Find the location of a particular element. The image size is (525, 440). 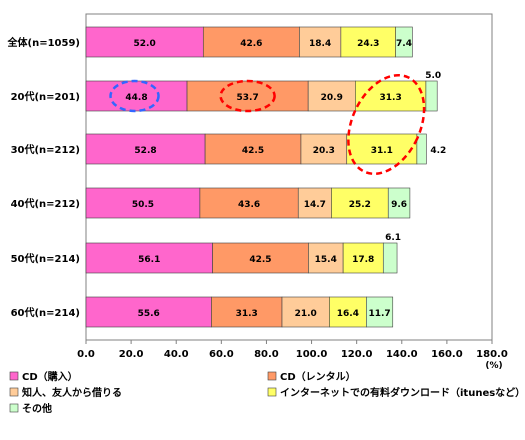

x-tick-label: 80.0 is located at coordinates (266, 354).